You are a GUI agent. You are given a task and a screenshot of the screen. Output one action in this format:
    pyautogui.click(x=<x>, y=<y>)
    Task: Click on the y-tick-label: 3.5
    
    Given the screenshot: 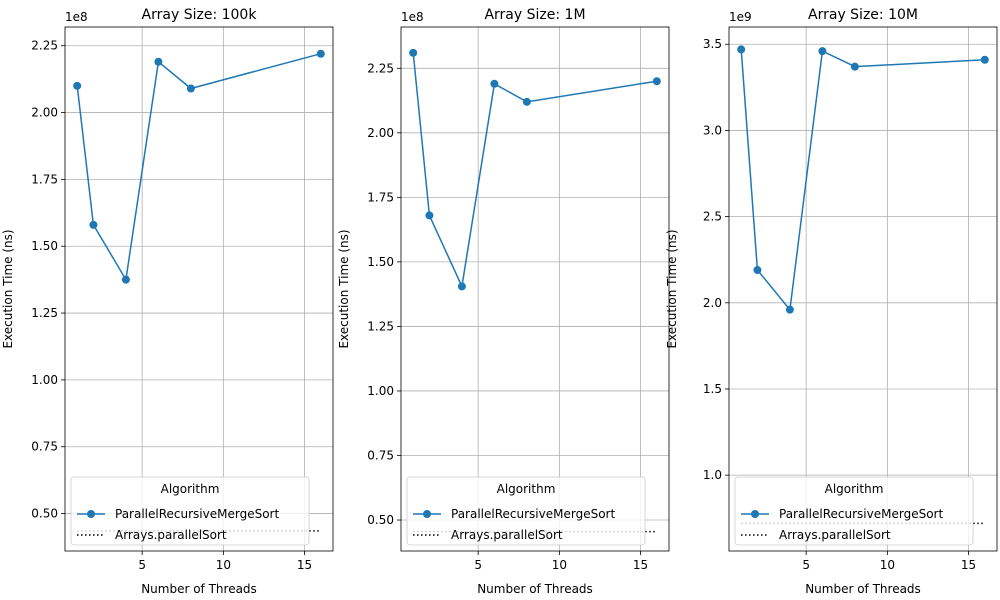 What is the action you would take?
    pyautogui.click(x=712, y=44)
    